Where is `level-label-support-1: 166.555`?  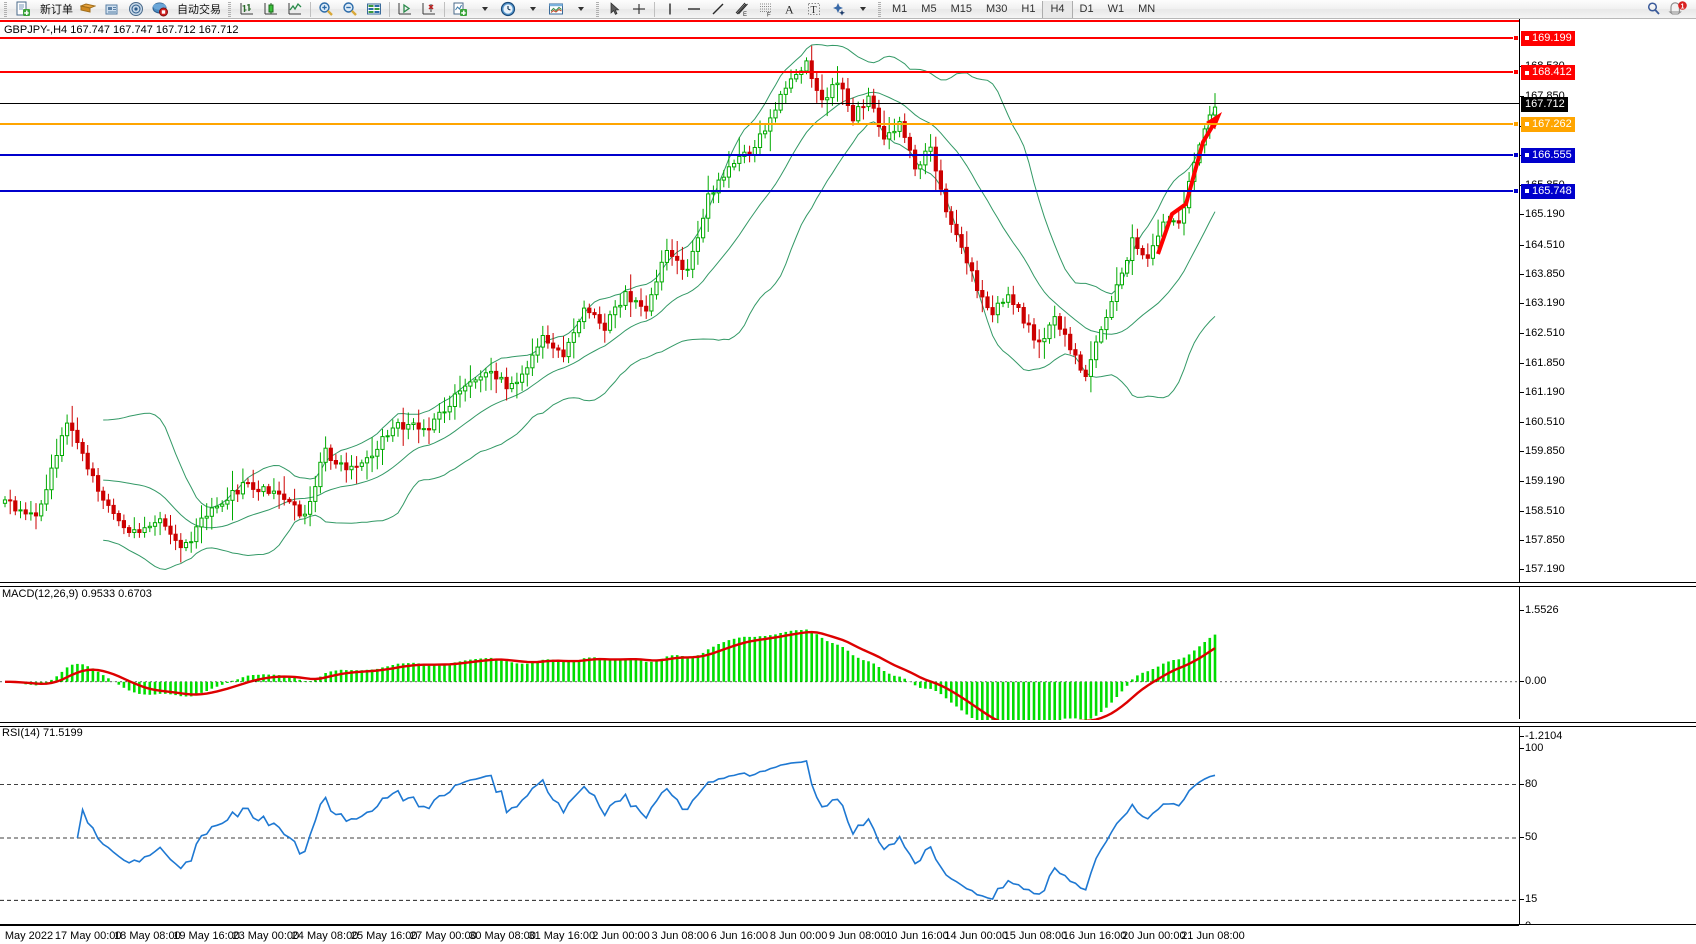
level-label-support-1: 166.555 is located at coordinates (1548, 155).